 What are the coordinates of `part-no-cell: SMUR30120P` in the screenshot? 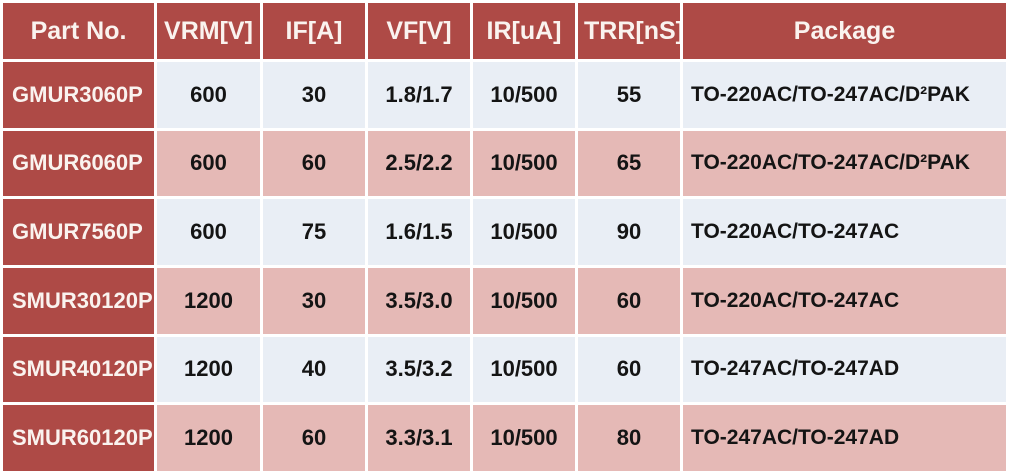 It's located at (78, 300).